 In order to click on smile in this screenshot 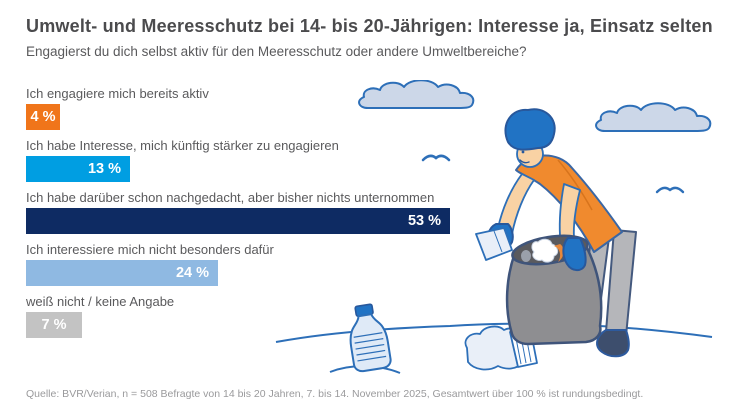, I will do `click(524, 161)`.